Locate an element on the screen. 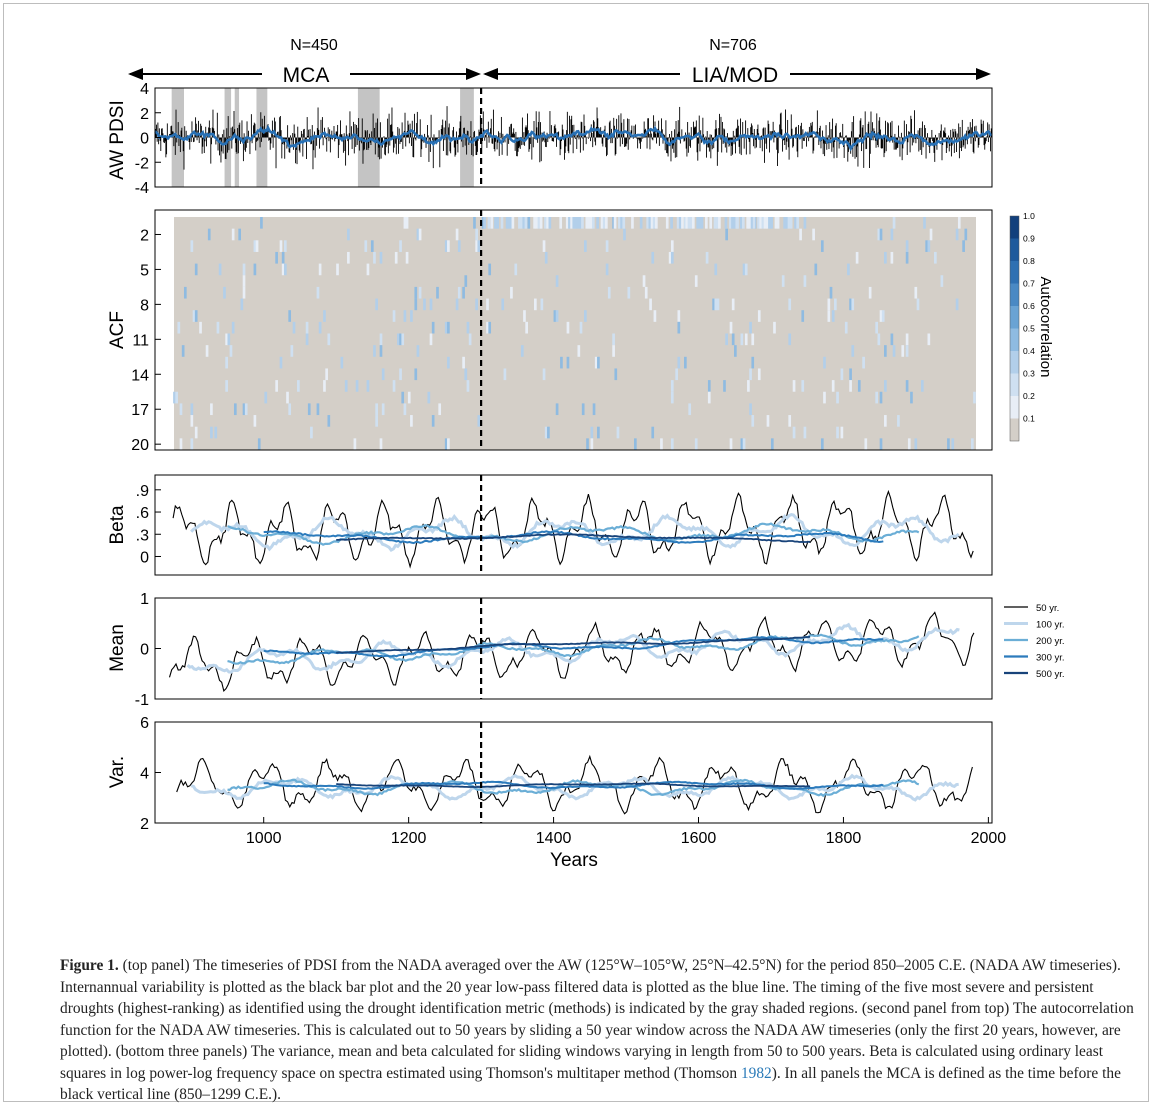  pdsi-y-tick-label: -2 is located at coordinates (142, 163).